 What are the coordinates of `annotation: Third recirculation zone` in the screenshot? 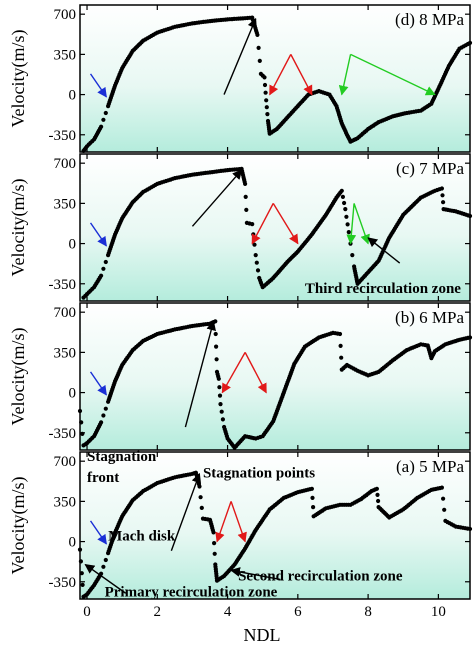 It's located at (383, 289).